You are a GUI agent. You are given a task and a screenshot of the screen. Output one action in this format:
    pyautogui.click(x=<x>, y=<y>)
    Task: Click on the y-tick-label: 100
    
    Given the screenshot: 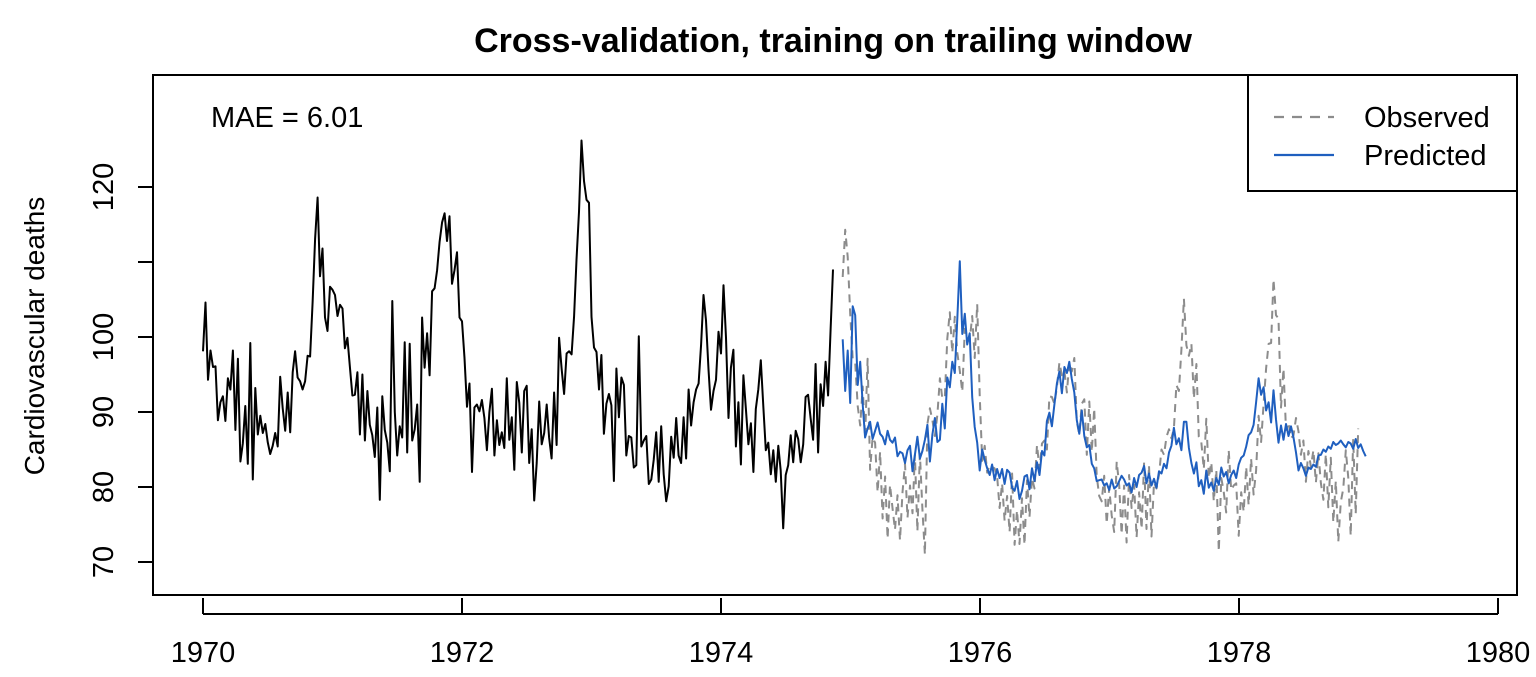 What is the action you would take?
    pyautogui.click(x=104, y=337)
    